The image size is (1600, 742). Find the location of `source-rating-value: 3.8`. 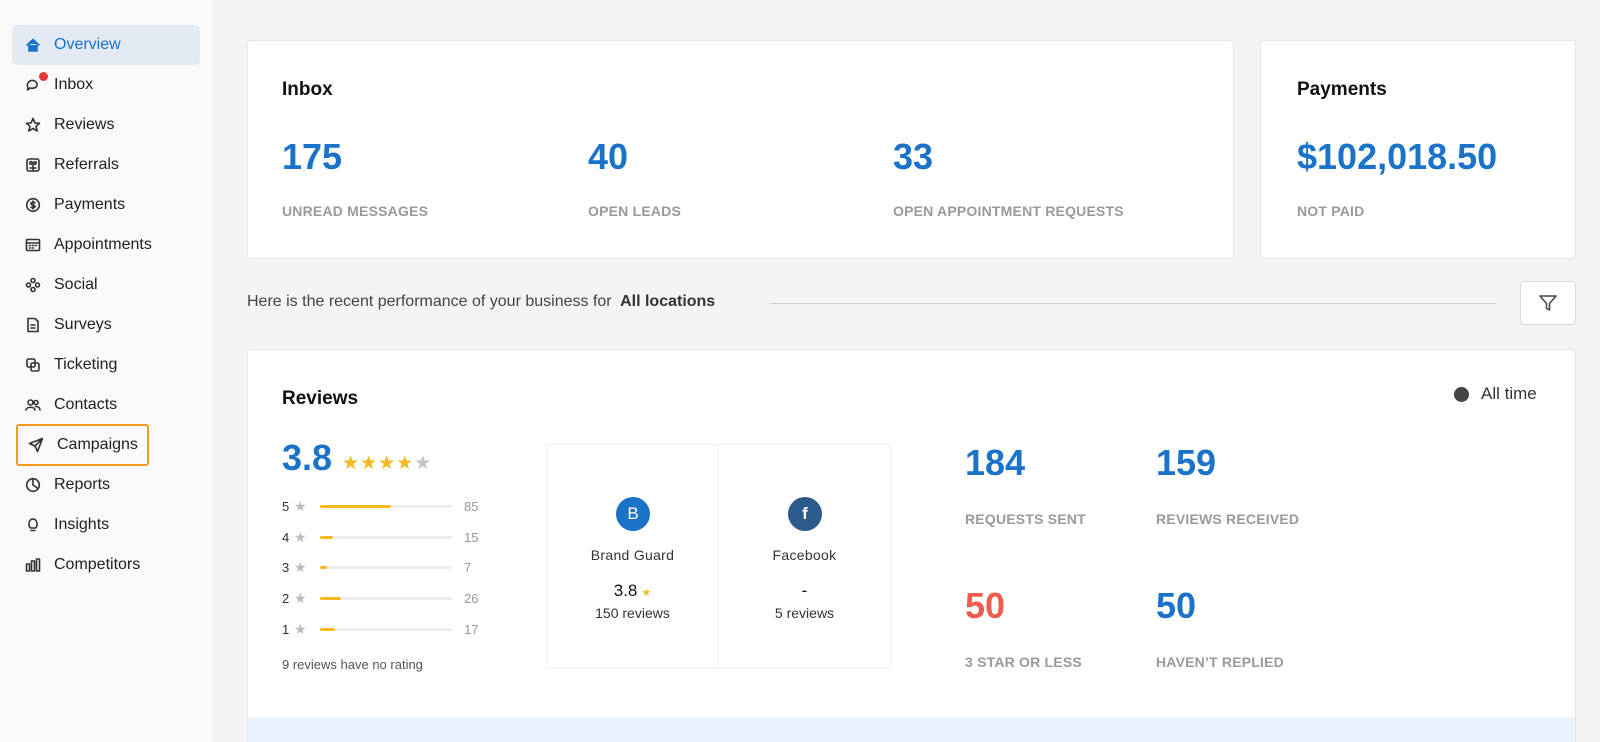

source-rating-value: 3.8 is located at coordinates (625, 590).